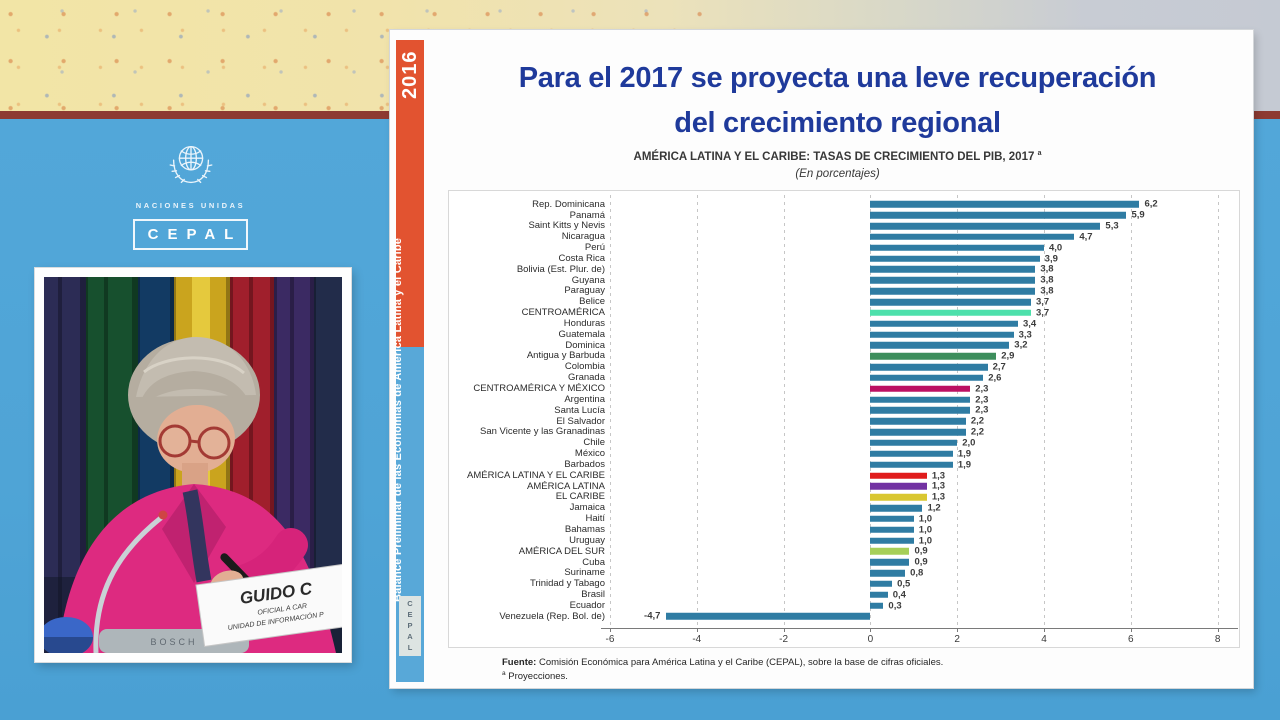  What do you see at coordinates (563, 313) in the screenshot?
I see `bar-label: CENTROAMÉRICA` at bounding box center [563, 313].